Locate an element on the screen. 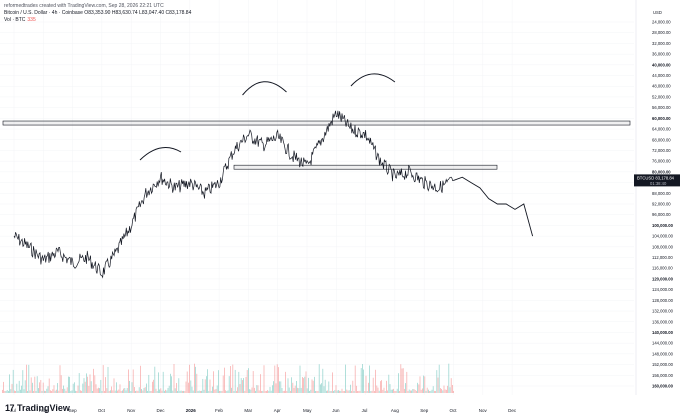 The height and width of the screenshot is (420, 680). x-tick-label: Feb is located at coordinates (219, 410).